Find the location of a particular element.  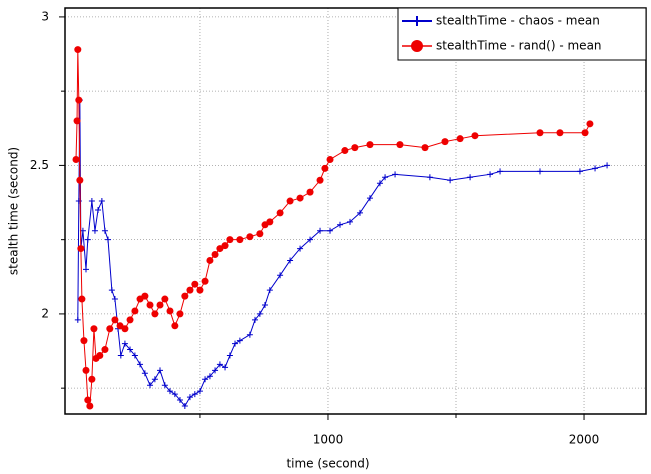

x-axis-label: time (second) is located at coordinates (327, 464).